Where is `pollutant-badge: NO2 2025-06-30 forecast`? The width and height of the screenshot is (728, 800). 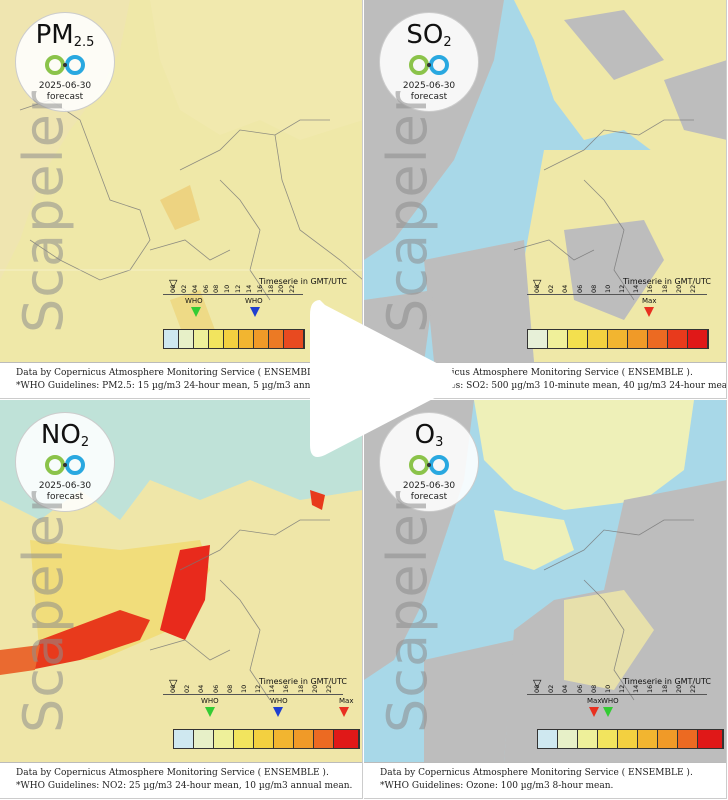
pollutant-badge: NO2 2025-06-30 forecast is located at coordinates (65, 462).